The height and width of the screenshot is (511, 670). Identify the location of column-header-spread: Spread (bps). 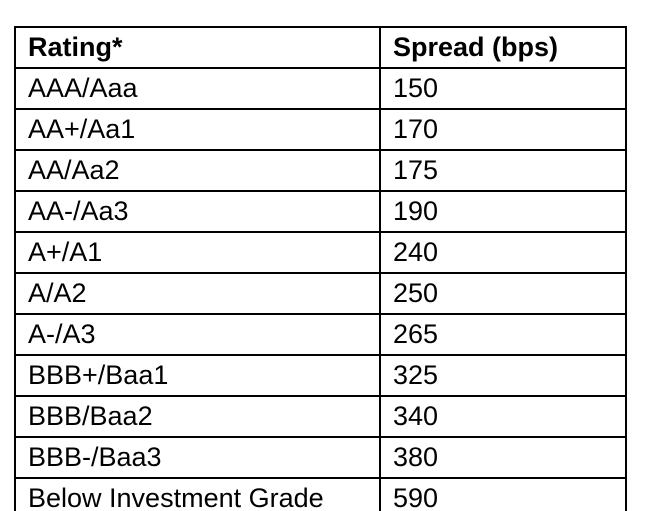
(503, 47).